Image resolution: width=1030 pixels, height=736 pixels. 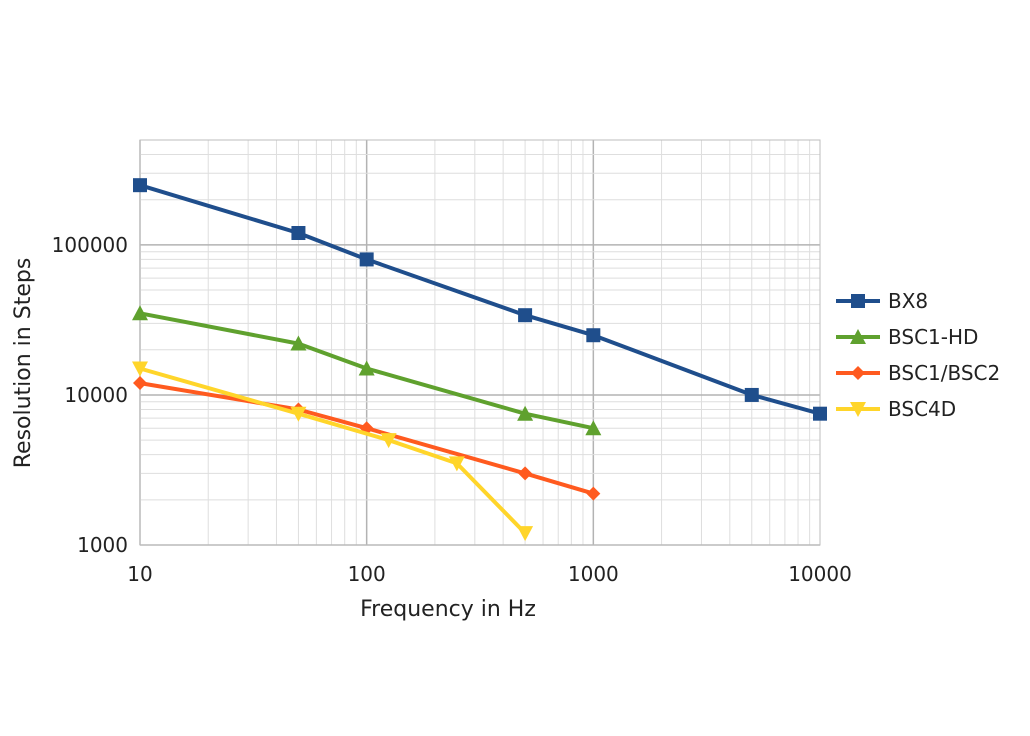 I want to click on legend: BX8 BSC1-HD BSC1/BSC2 BSC4D, so click(x=918, y=355).